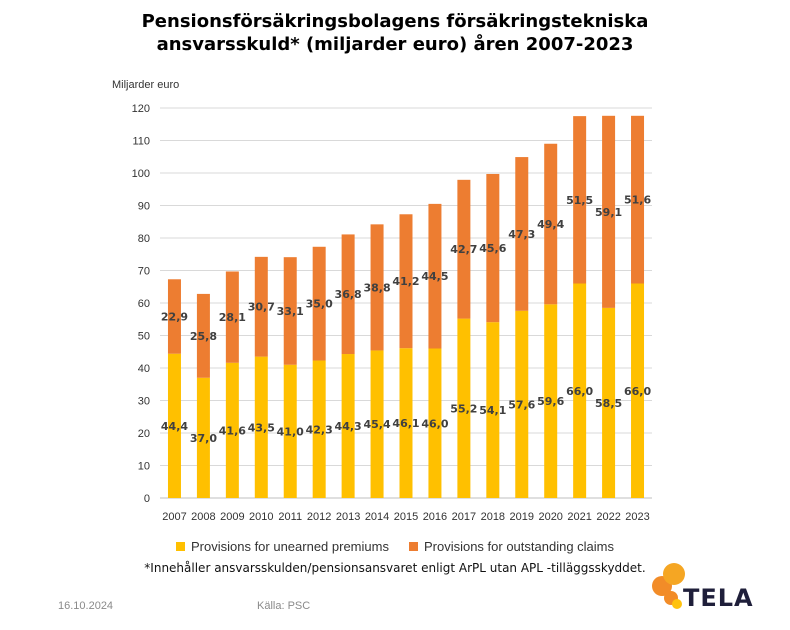 This screenshot has width=790, height=630. I want to click on y-tick-label: 110, so click(141, 142).